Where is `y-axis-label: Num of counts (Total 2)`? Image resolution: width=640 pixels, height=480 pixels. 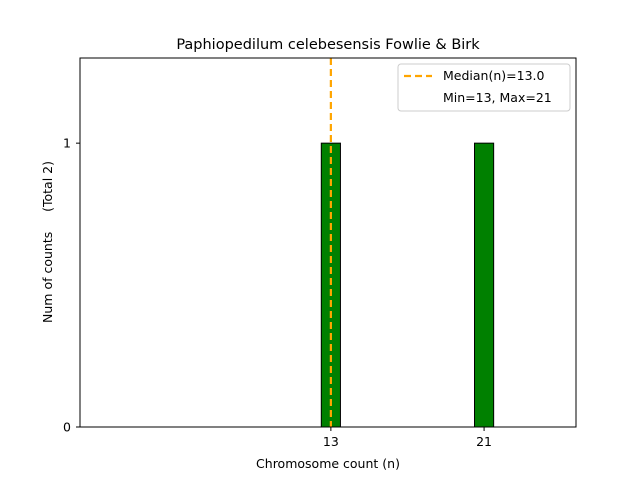 y-axis-label: Num of counts (Total 2) is located at coordinates (47, 242).